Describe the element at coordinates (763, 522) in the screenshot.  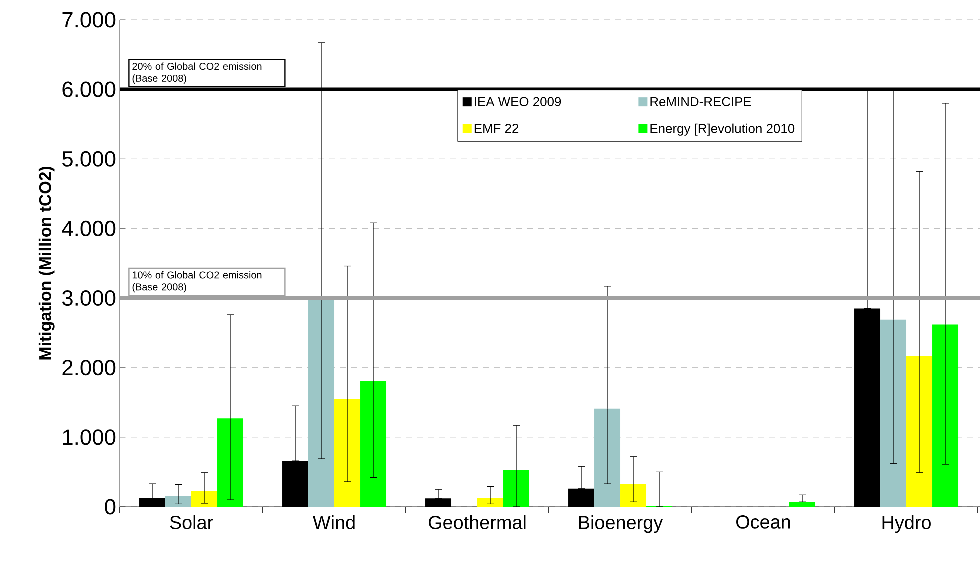
I see `x-tick-label: Ocean` at that location.